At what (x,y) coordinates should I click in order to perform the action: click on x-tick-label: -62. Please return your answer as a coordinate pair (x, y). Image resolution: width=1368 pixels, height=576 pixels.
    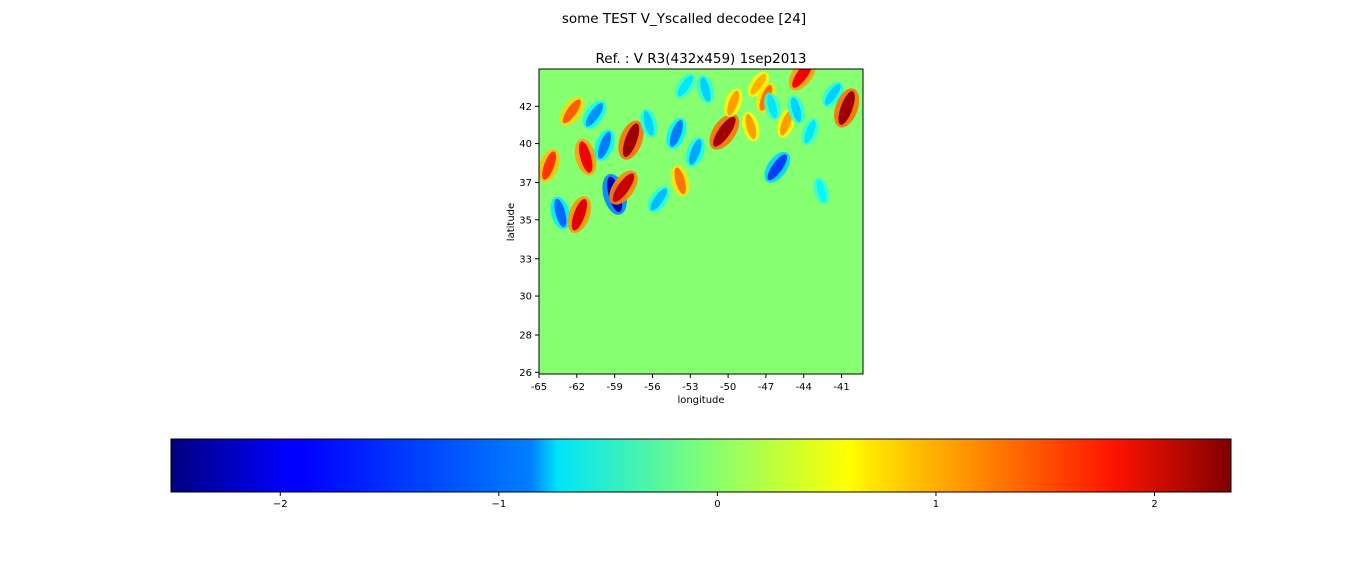
    Looking at the image, I should click on (577, 387).